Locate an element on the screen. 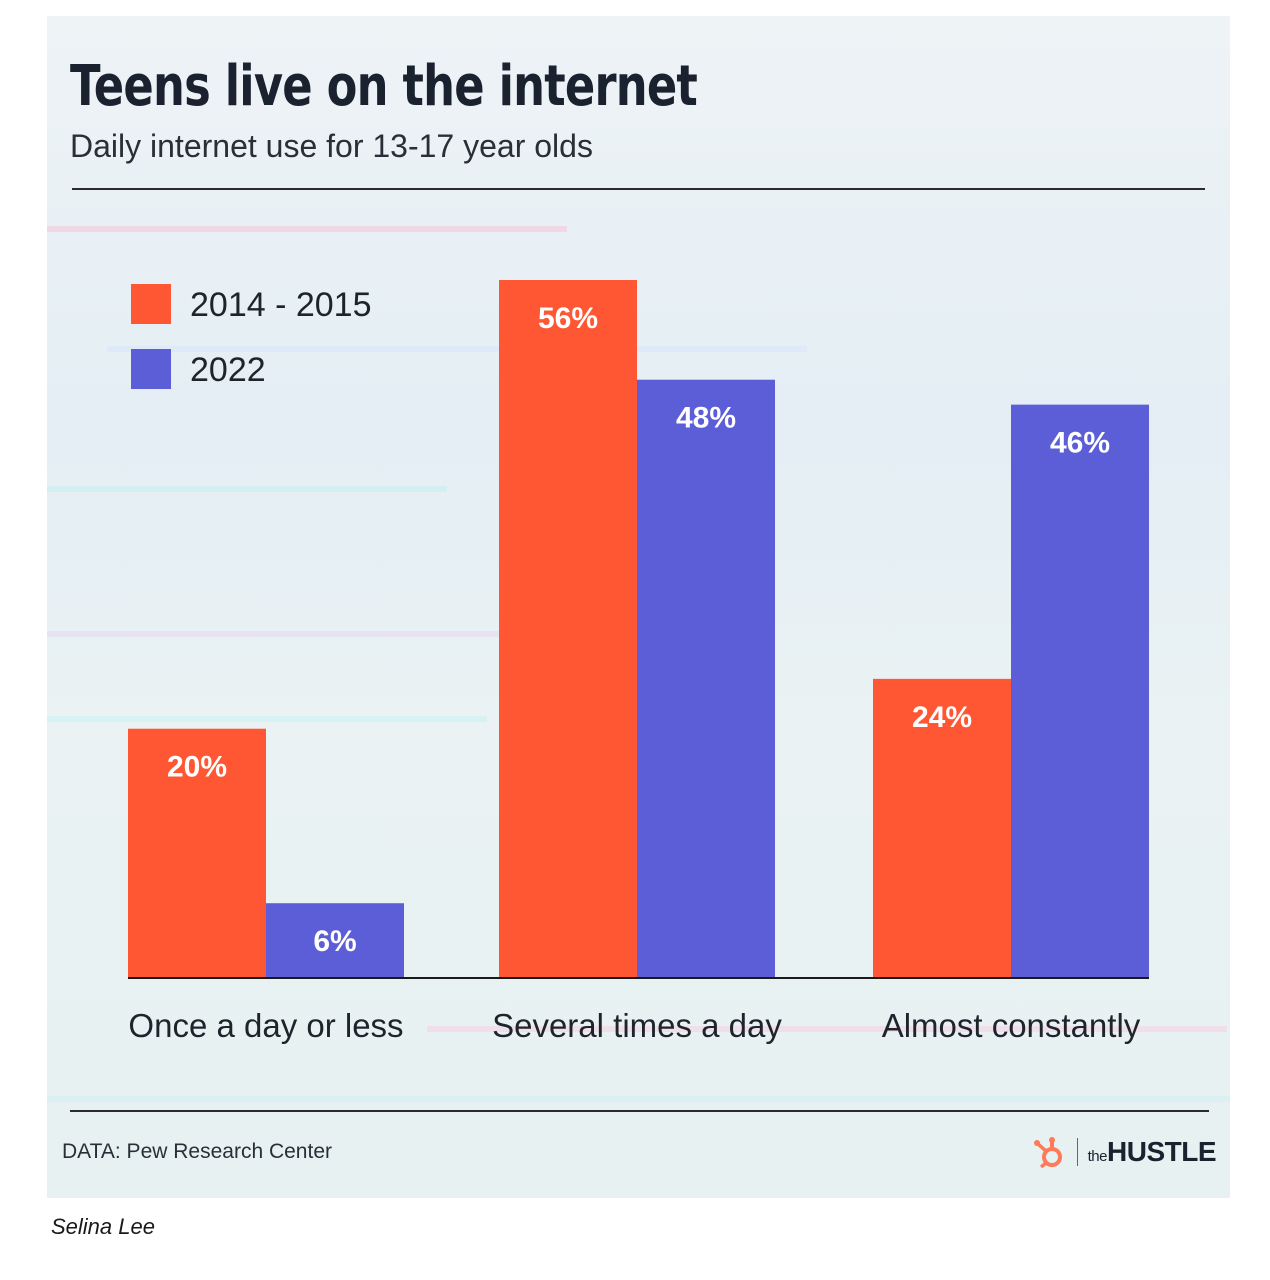  brand-wordmark: theHUSTLE is located at coordinates (1152, 1152).